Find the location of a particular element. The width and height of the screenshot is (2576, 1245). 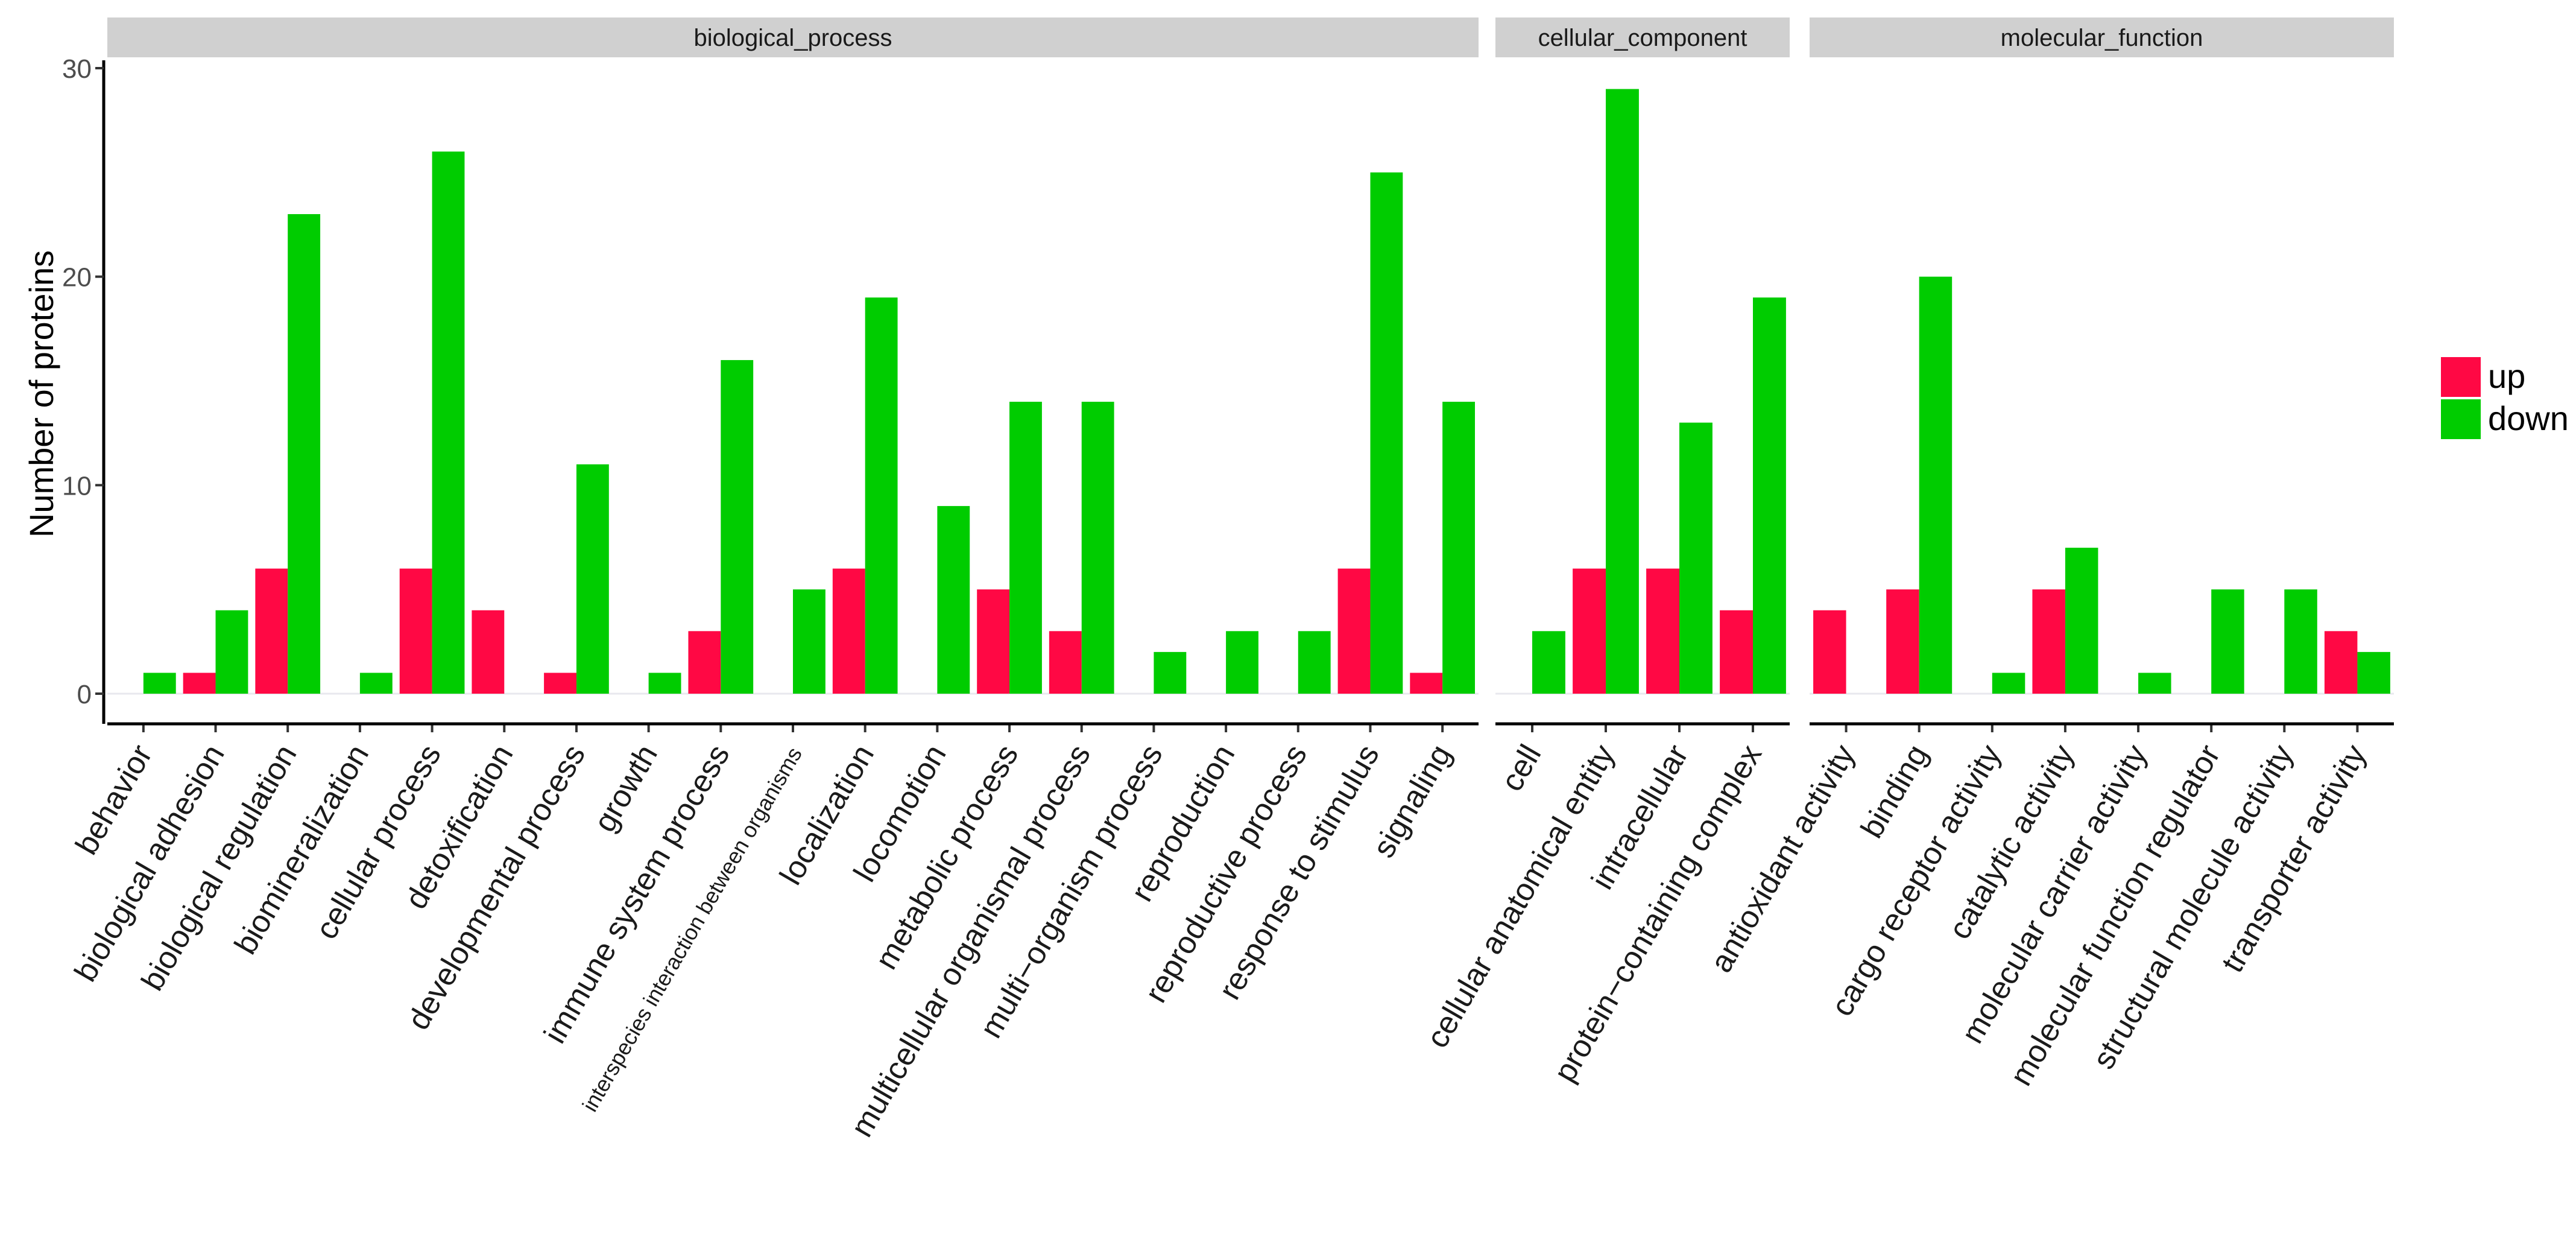

y-tick-label: 20 is located at coordinates (77, 278).